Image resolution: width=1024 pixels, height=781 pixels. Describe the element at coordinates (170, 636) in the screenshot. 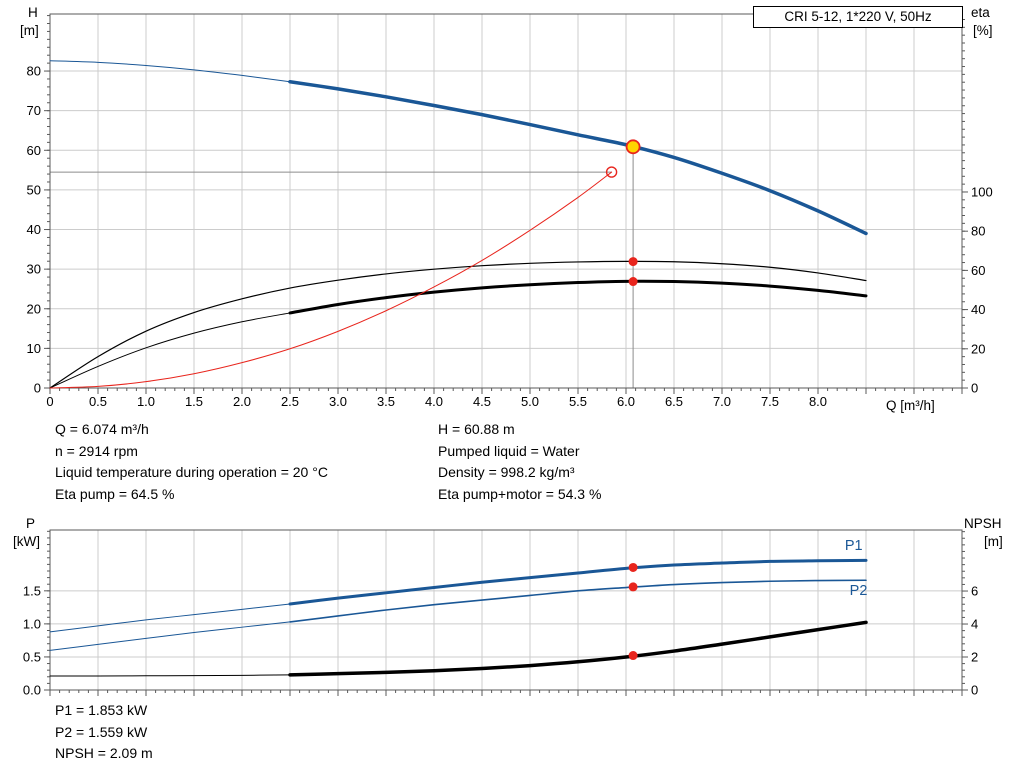

I see `p2-curve-extension` at that location.